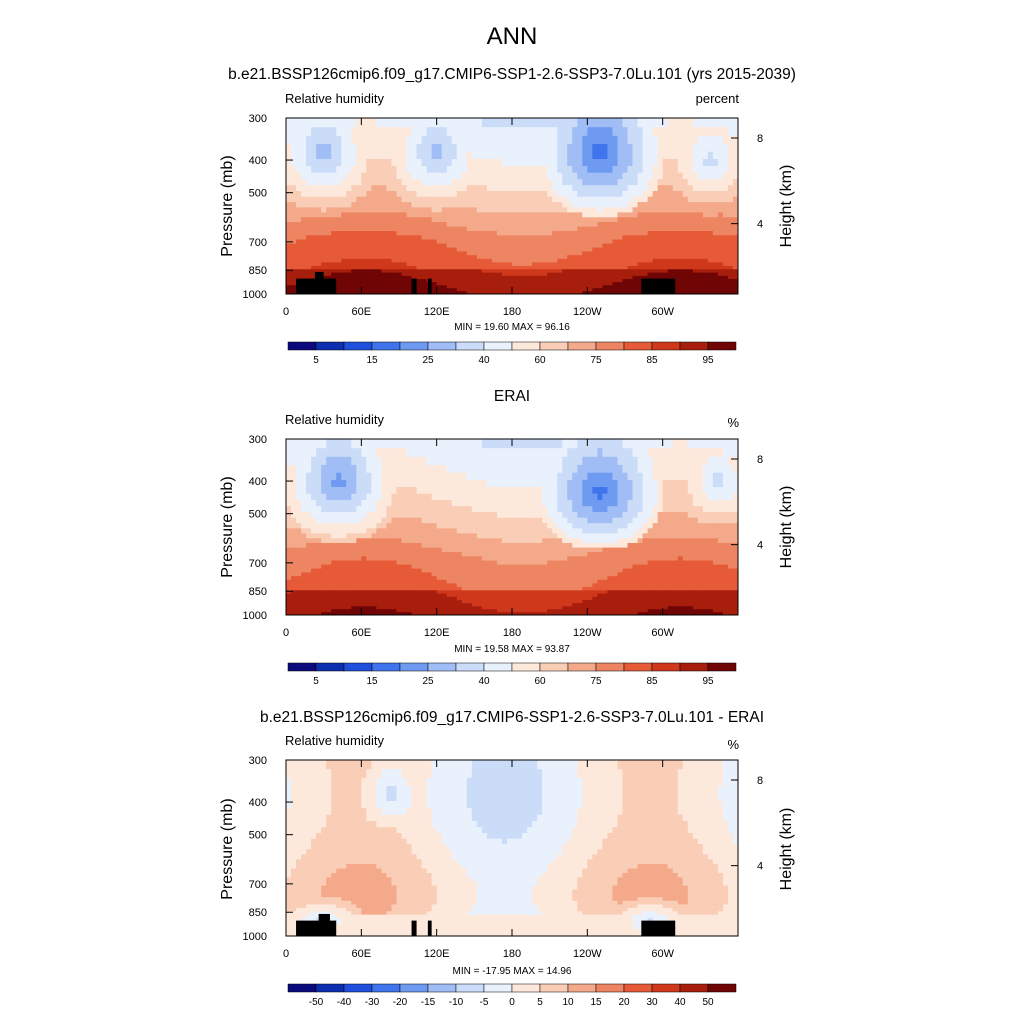 This screenshot has height=1024, width=1024. I want to click on colorbar-box, so click(526, 346).